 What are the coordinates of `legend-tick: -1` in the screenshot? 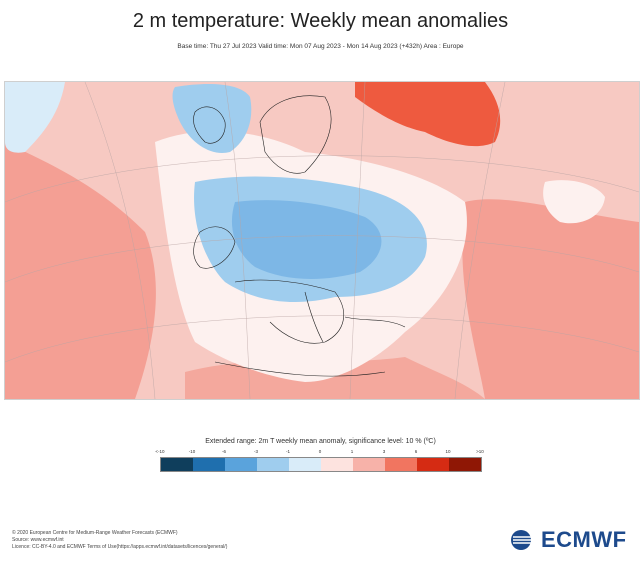 It's located at (287, 451).